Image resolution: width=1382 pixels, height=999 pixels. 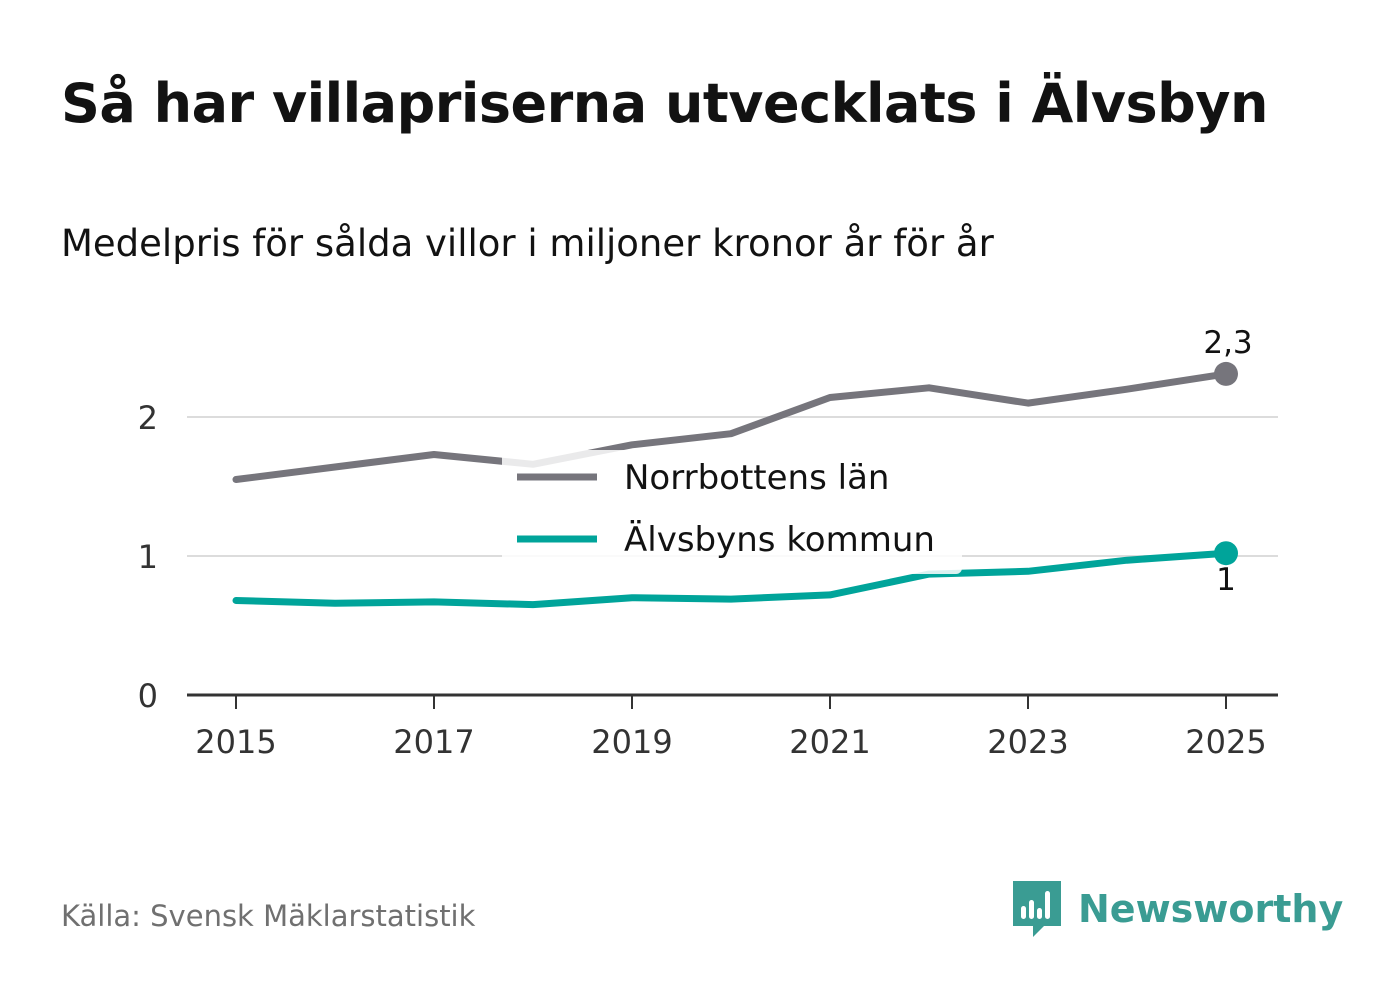 I want to click on series-line-norrbotten, so click(x=731, y=426).